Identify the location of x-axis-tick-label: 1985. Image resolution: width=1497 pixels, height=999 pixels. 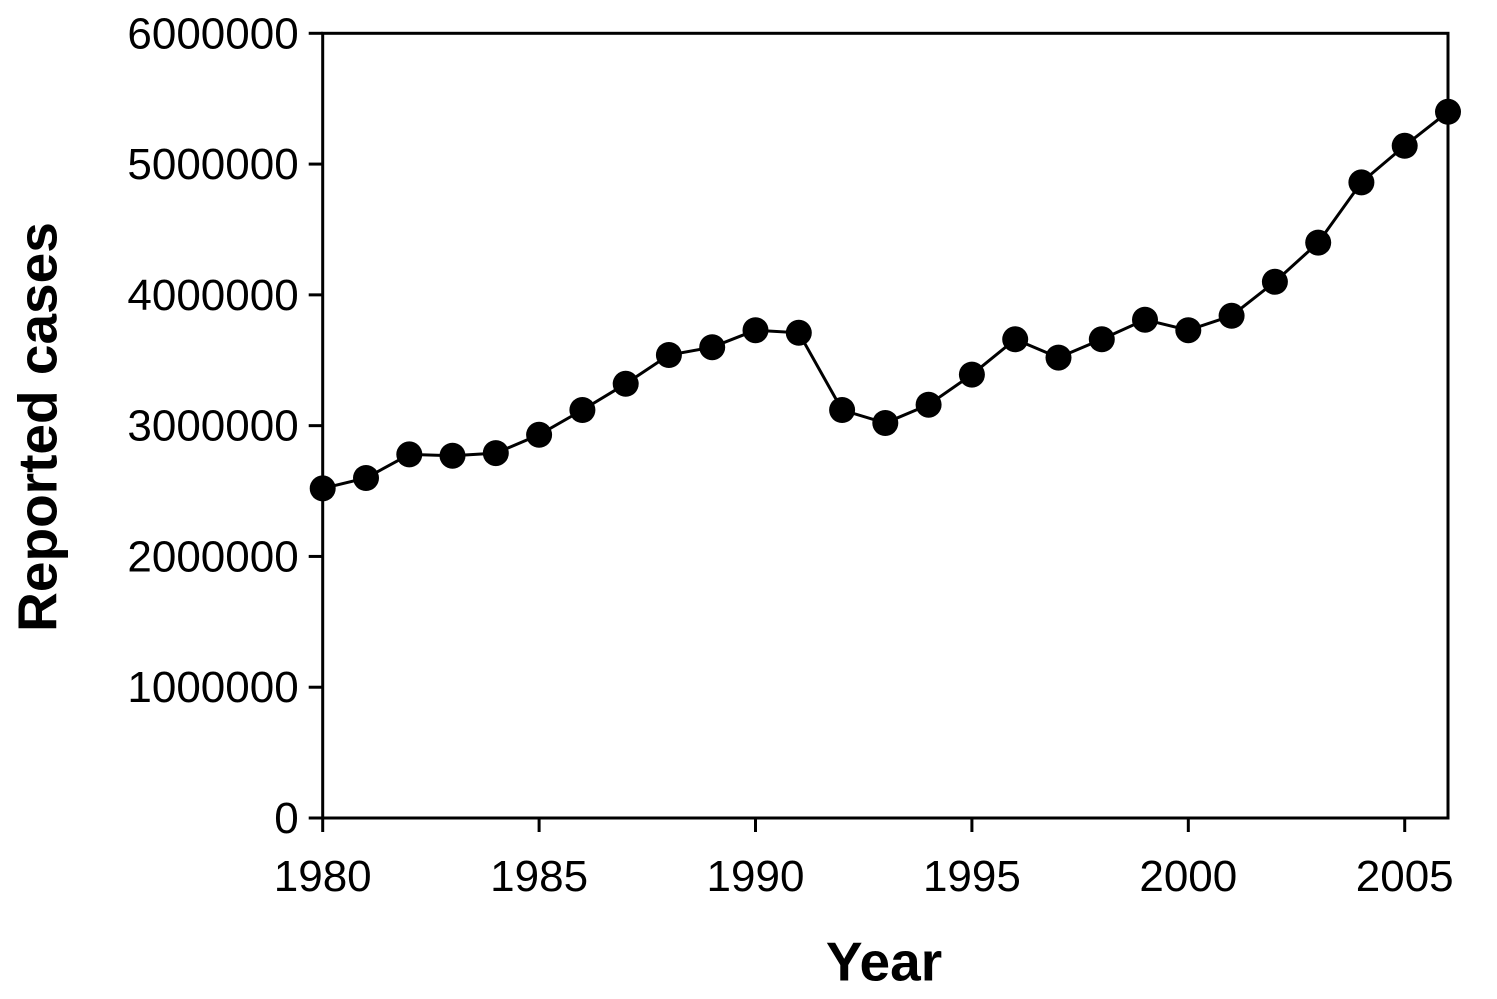
(539, 876).